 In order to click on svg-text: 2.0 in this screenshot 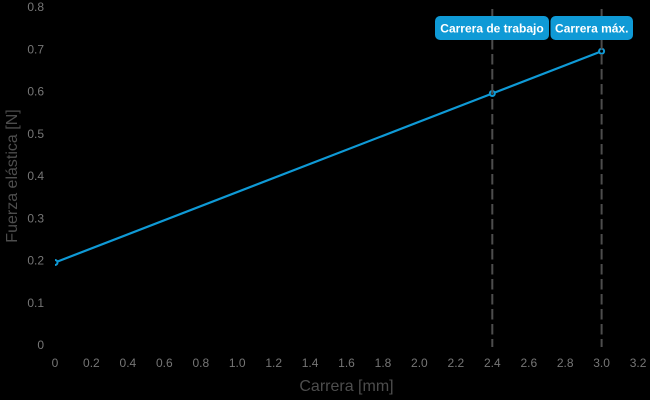, I will do `click(419, 363)`.